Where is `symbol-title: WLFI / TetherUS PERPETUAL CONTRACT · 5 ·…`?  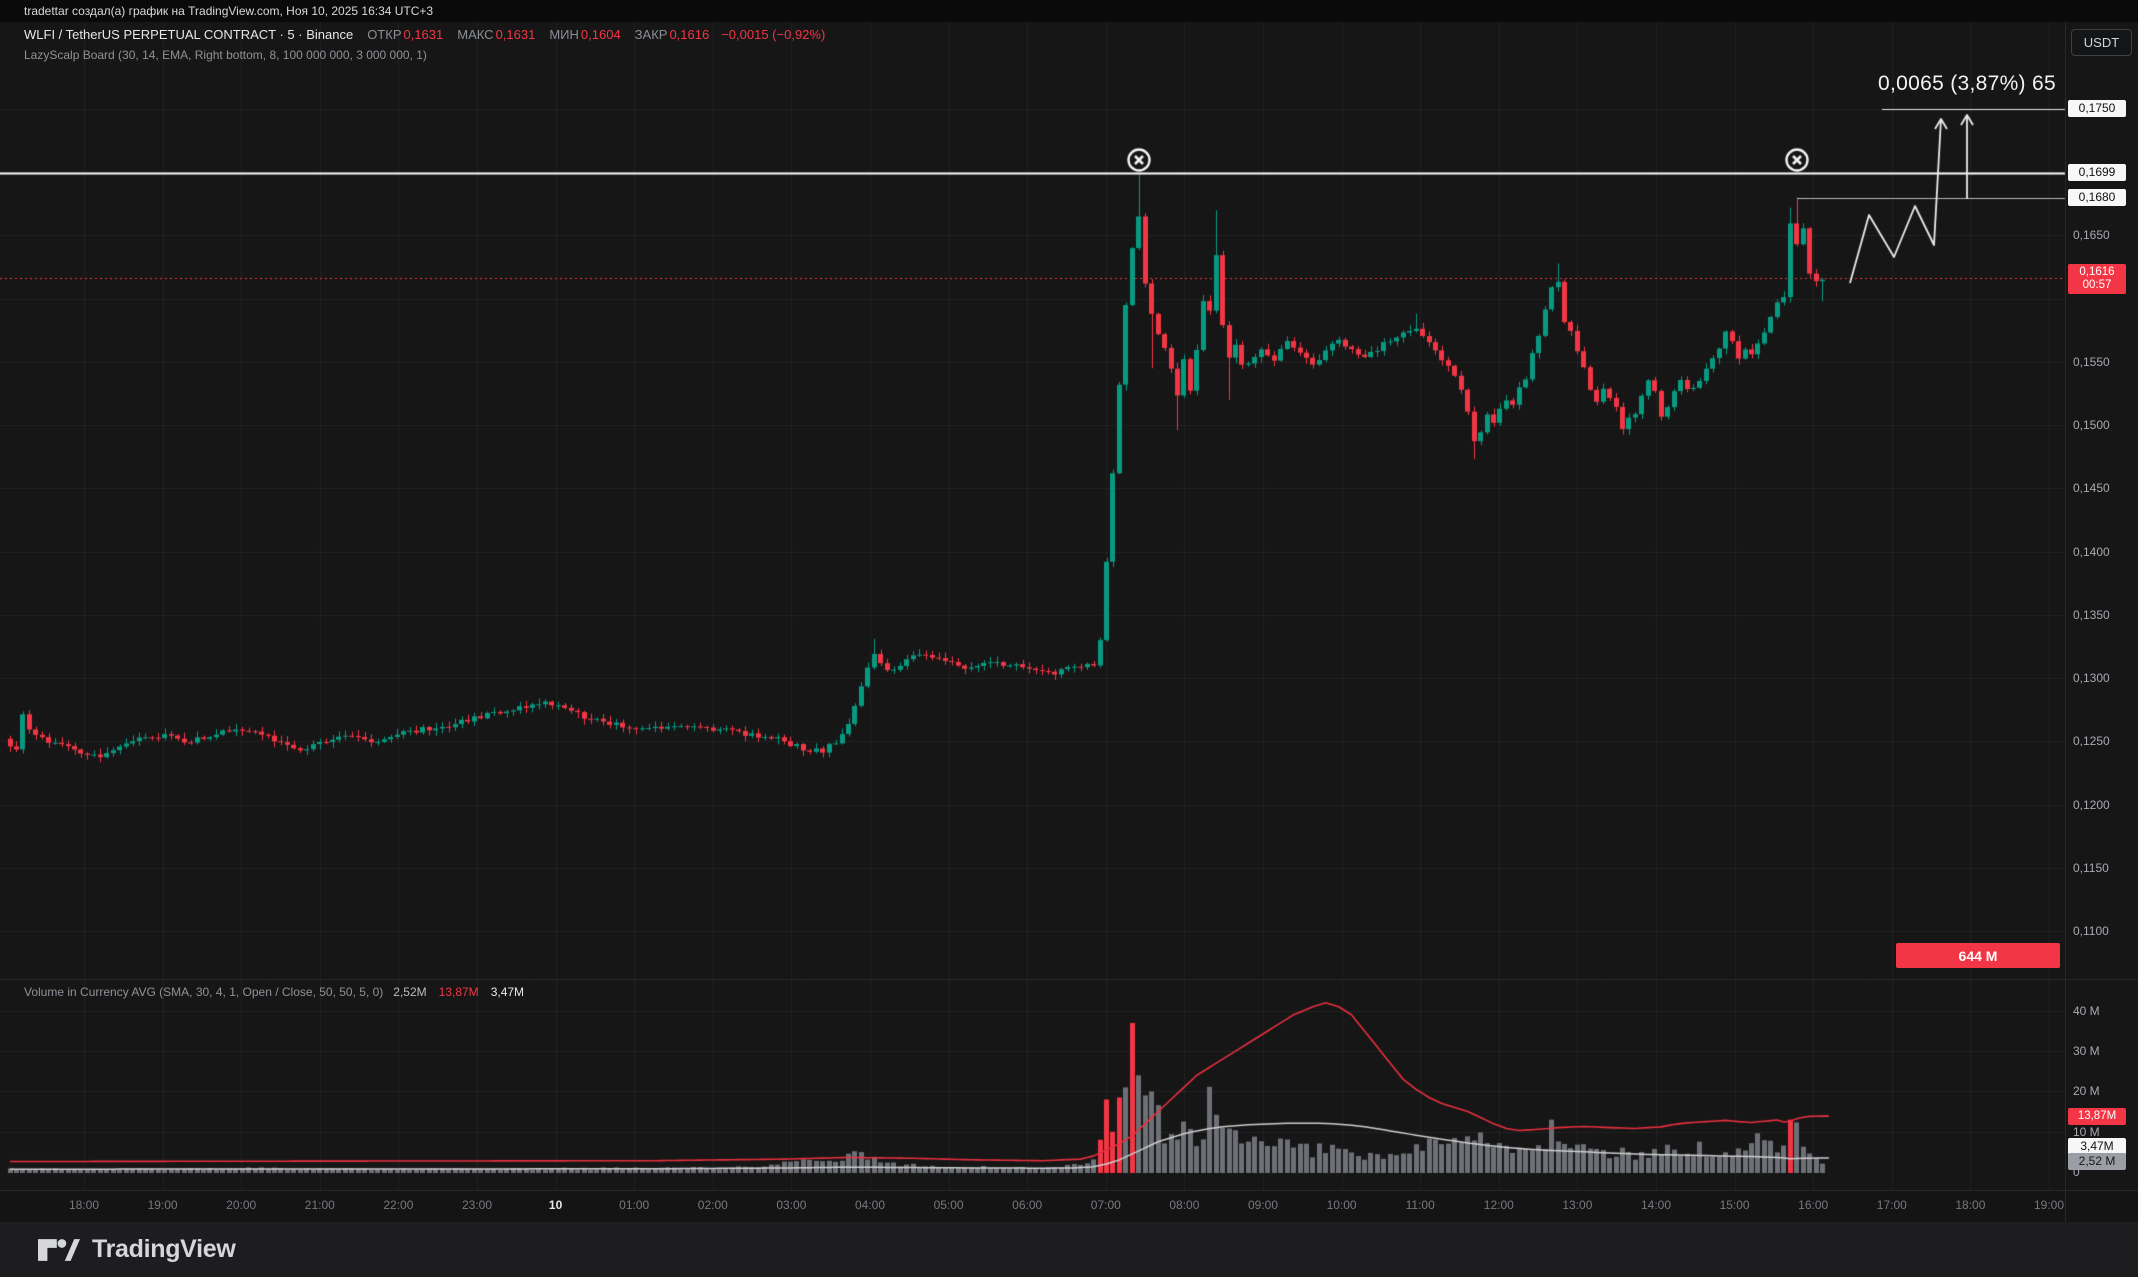 symbol-title: WLFI / TetherUS PERPETUAL CONTRACT · 5 ·… is located at coordinates (189, 34).